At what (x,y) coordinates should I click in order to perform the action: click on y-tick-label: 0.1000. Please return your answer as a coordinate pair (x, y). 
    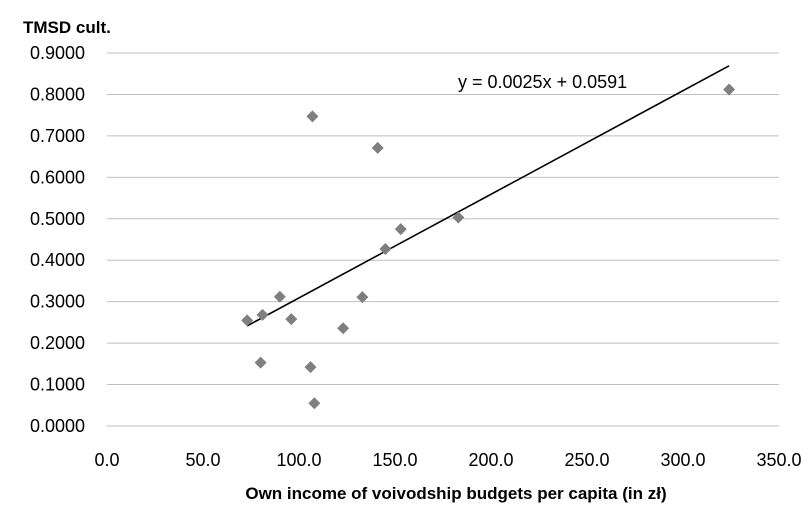
    Looking at the image, I should click on (57, 385).